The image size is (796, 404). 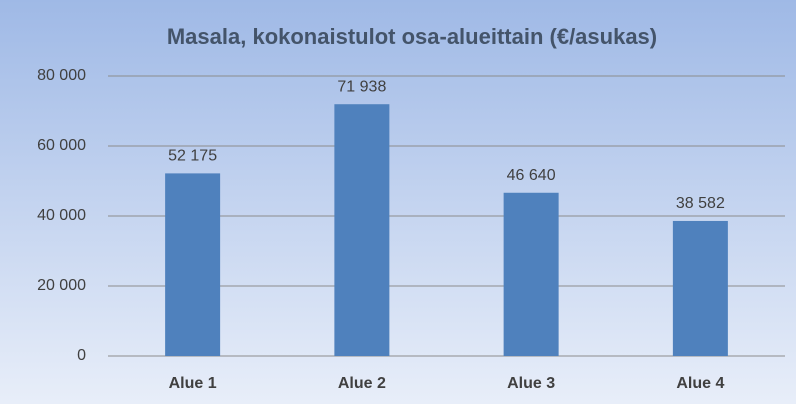 I want to click on y-tick-label: 60 000, so click(x=61, y=145).